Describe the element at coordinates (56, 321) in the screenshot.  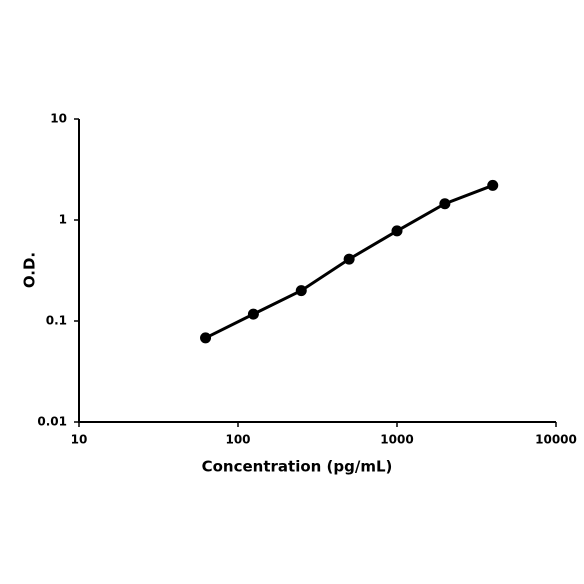
I see `y-tick-label: 0.1` at that location.